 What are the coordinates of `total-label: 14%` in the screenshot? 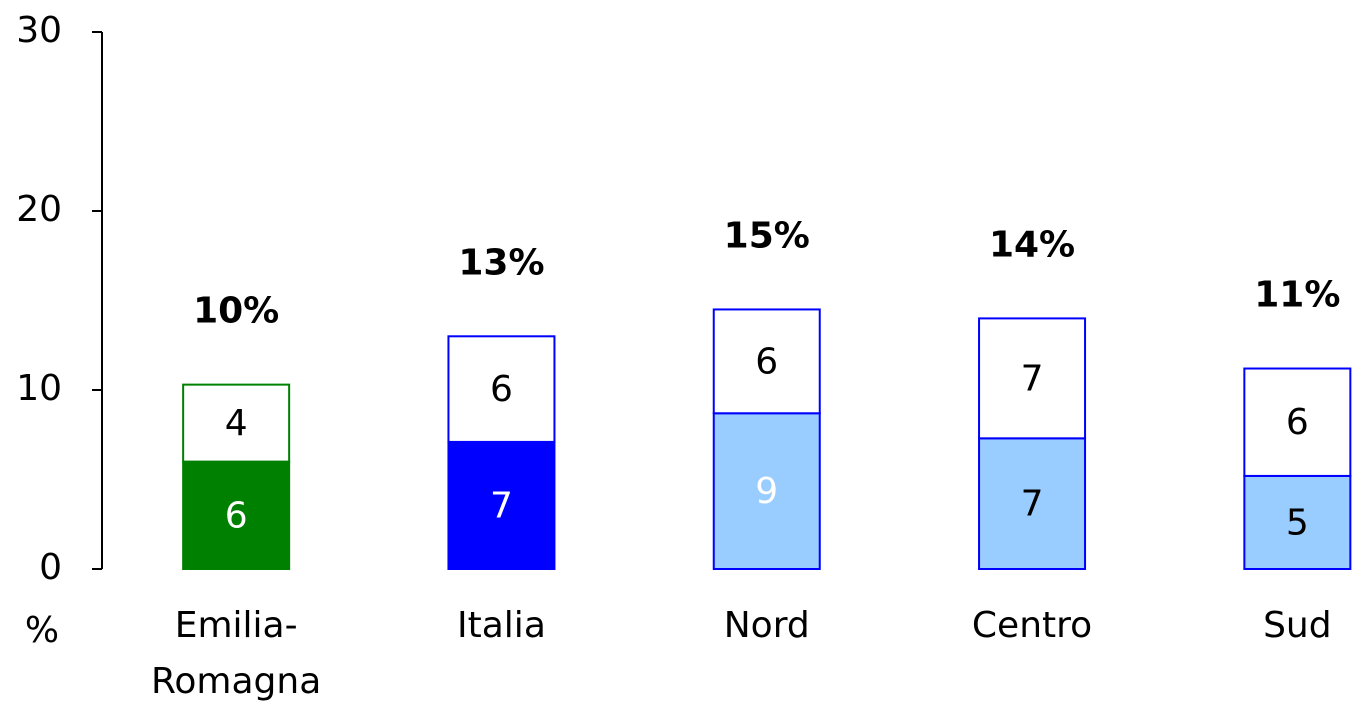 It's located at (1032, 244).